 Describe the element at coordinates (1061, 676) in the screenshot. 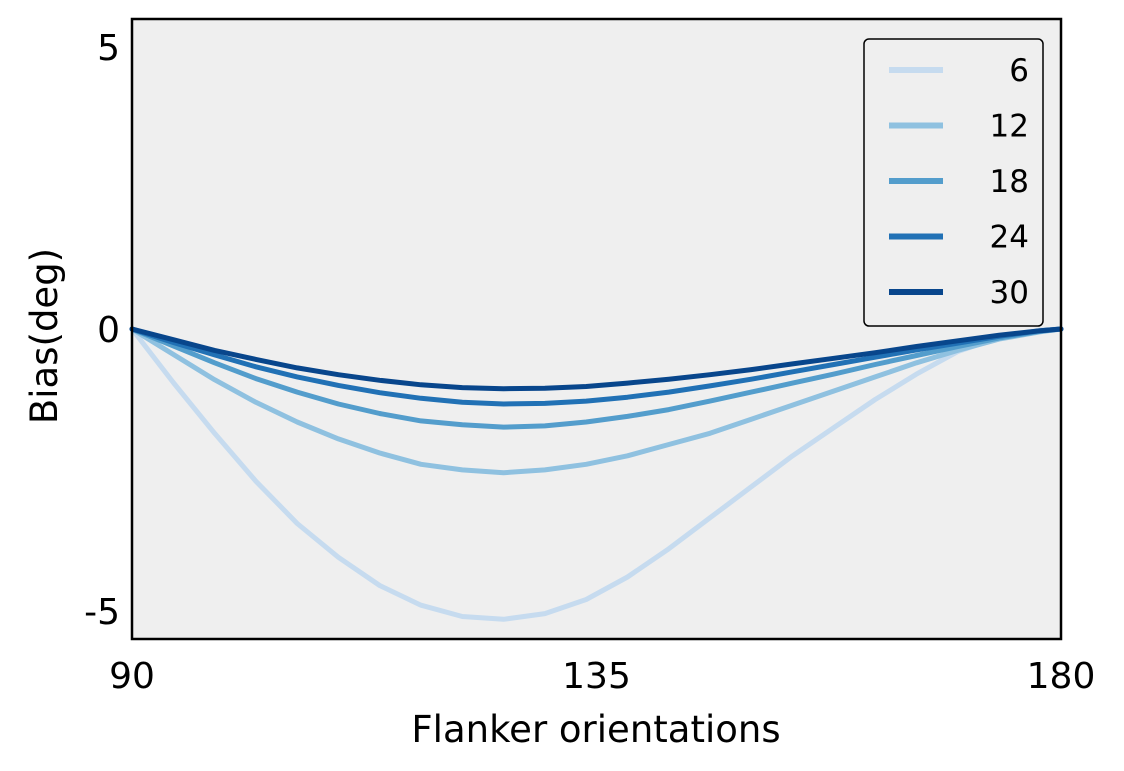

I see `x-tick-label: 180` at that location.